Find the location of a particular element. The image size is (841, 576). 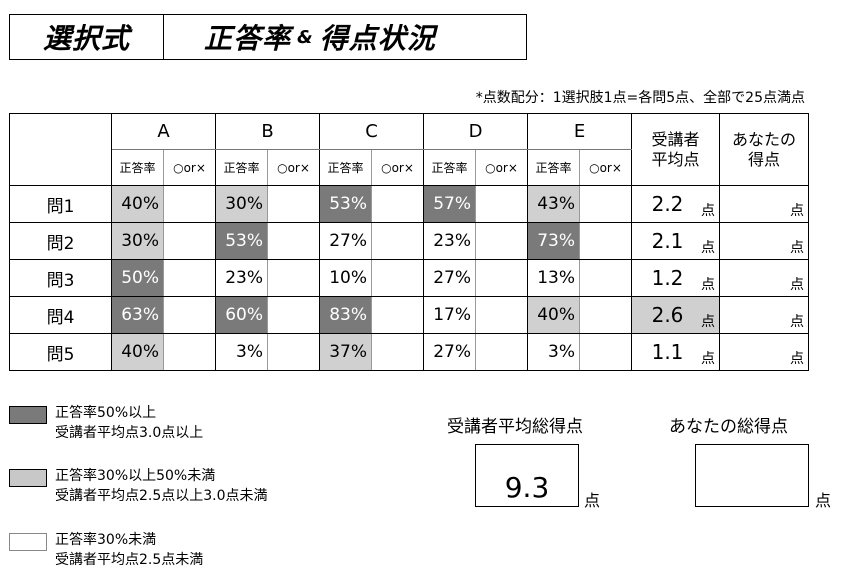

legend-line1: 正答率30%以上50%未満 is located at coordinates (135, 476).